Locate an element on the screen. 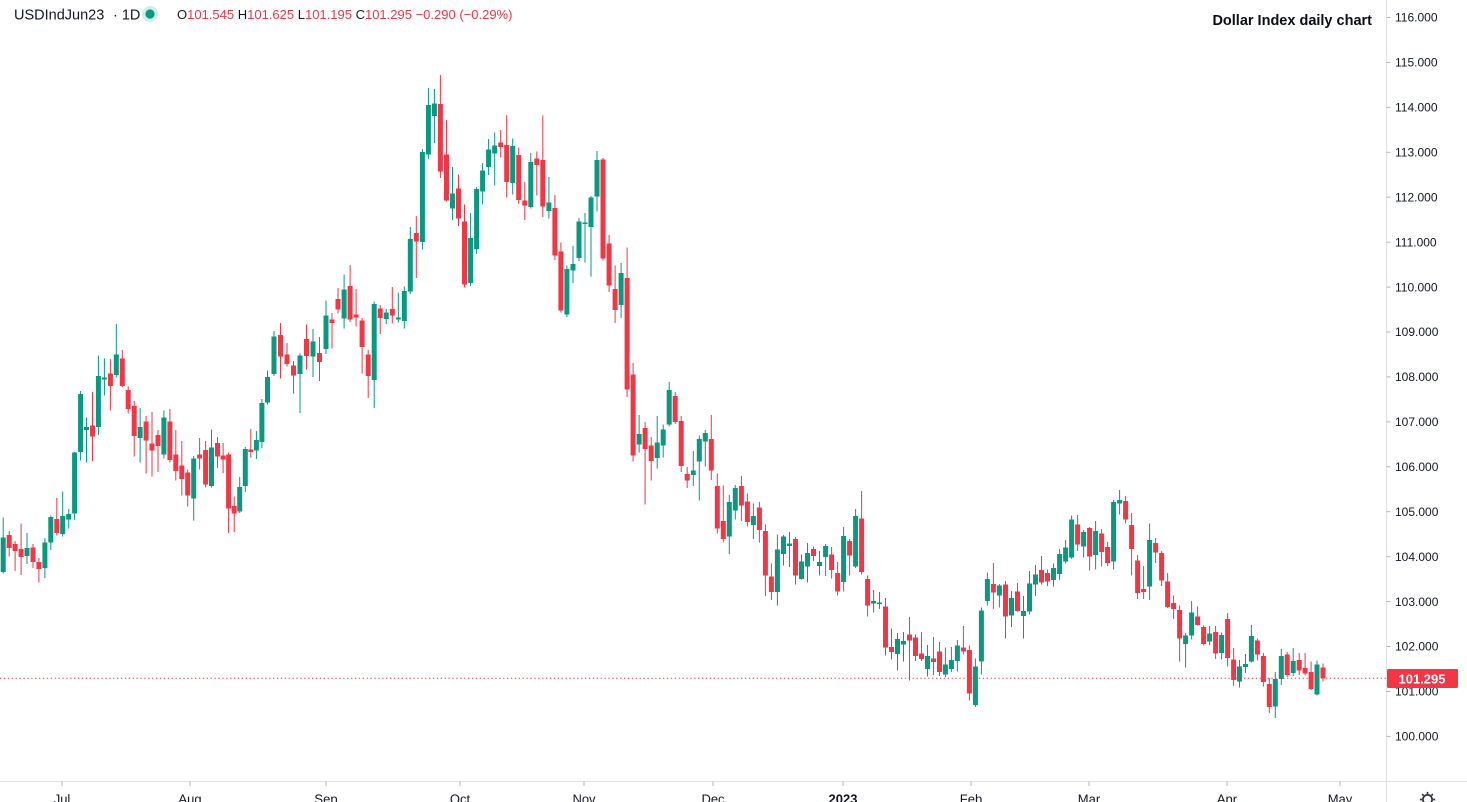  svg-text: · 1D is located at coordinates (126, 16).